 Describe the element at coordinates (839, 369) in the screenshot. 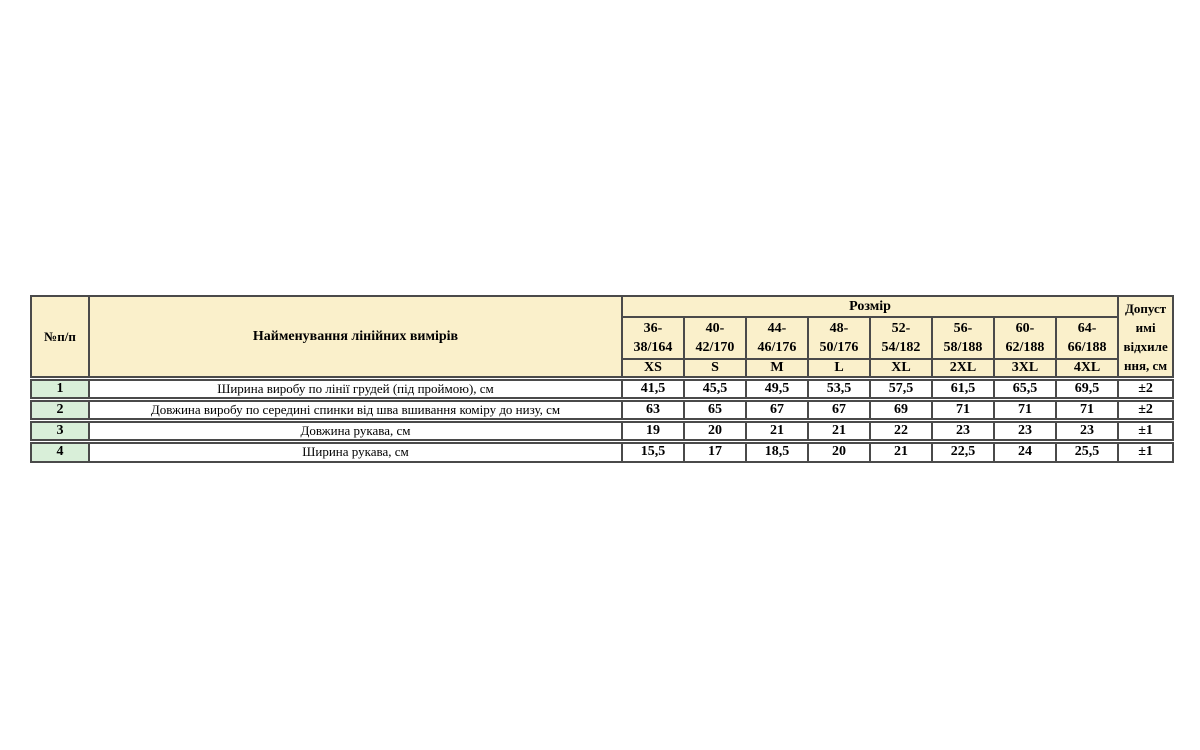

I see `size-label-cell: L` at that location.